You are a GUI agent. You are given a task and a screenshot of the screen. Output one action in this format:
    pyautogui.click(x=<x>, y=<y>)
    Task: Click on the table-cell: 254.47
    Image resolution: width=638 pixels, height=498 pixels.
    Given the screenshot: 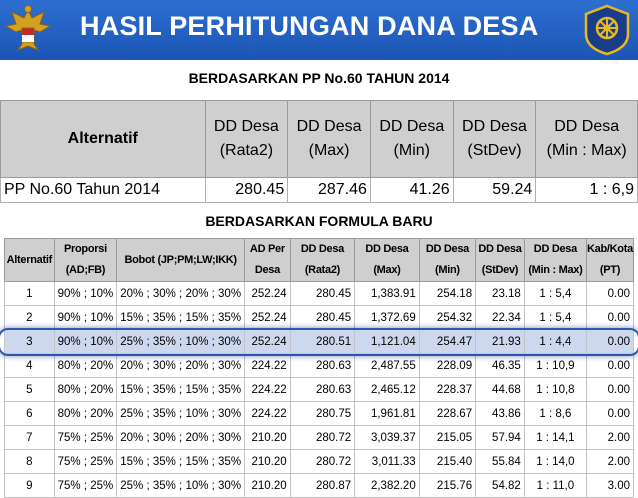 What is the action you would take?
    pyautogui.click(x=447, y=341)
    